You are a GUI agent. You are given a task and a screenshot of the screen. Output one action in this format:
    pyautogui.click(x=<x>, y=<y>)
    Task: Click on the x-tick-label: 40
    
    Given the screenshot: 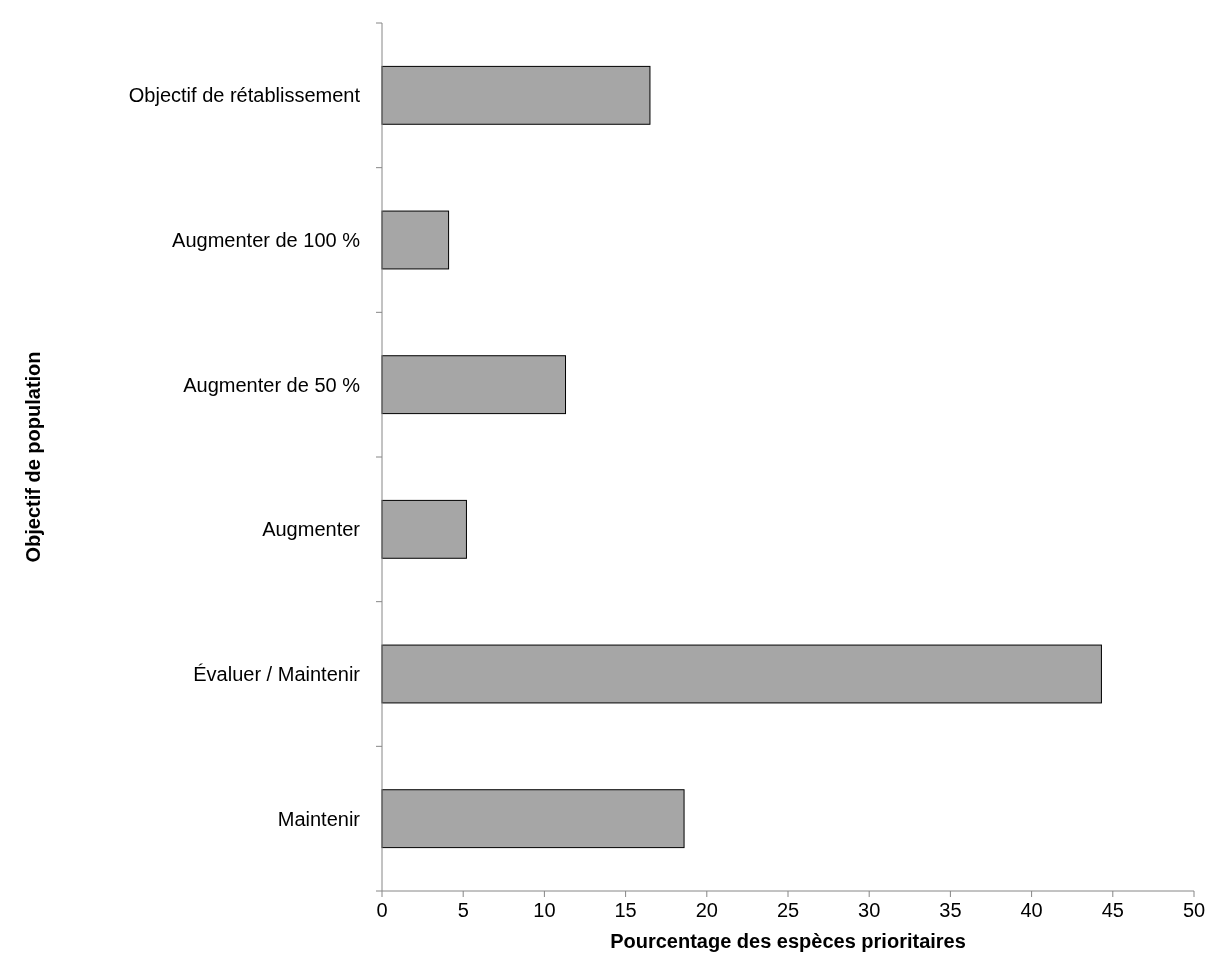 What is the action you would take?
    pyautogui.click(x=1031, y=910)
    